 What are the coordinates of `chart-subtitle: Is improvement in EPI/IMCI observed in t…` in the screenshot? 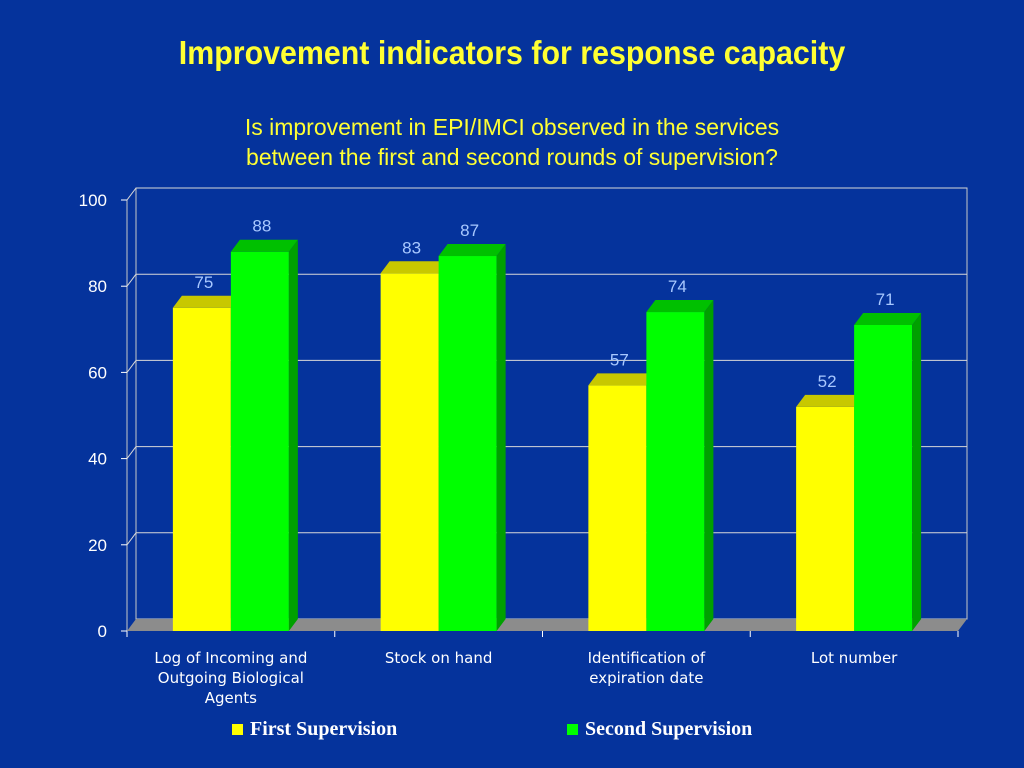 It's located at (512, 142).